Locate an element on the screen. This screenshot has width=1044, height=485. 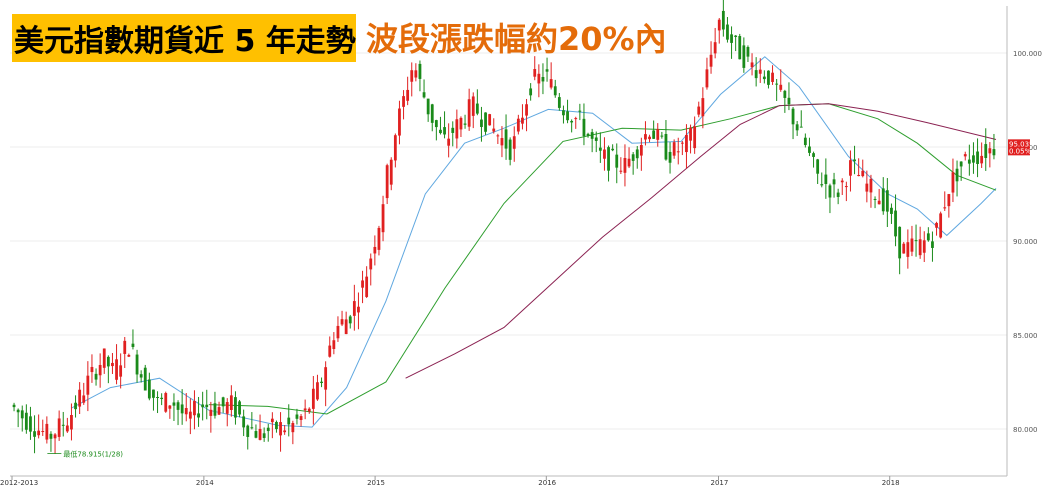
y-tick-label: 80.000 is located at coordinates (1025, 430).